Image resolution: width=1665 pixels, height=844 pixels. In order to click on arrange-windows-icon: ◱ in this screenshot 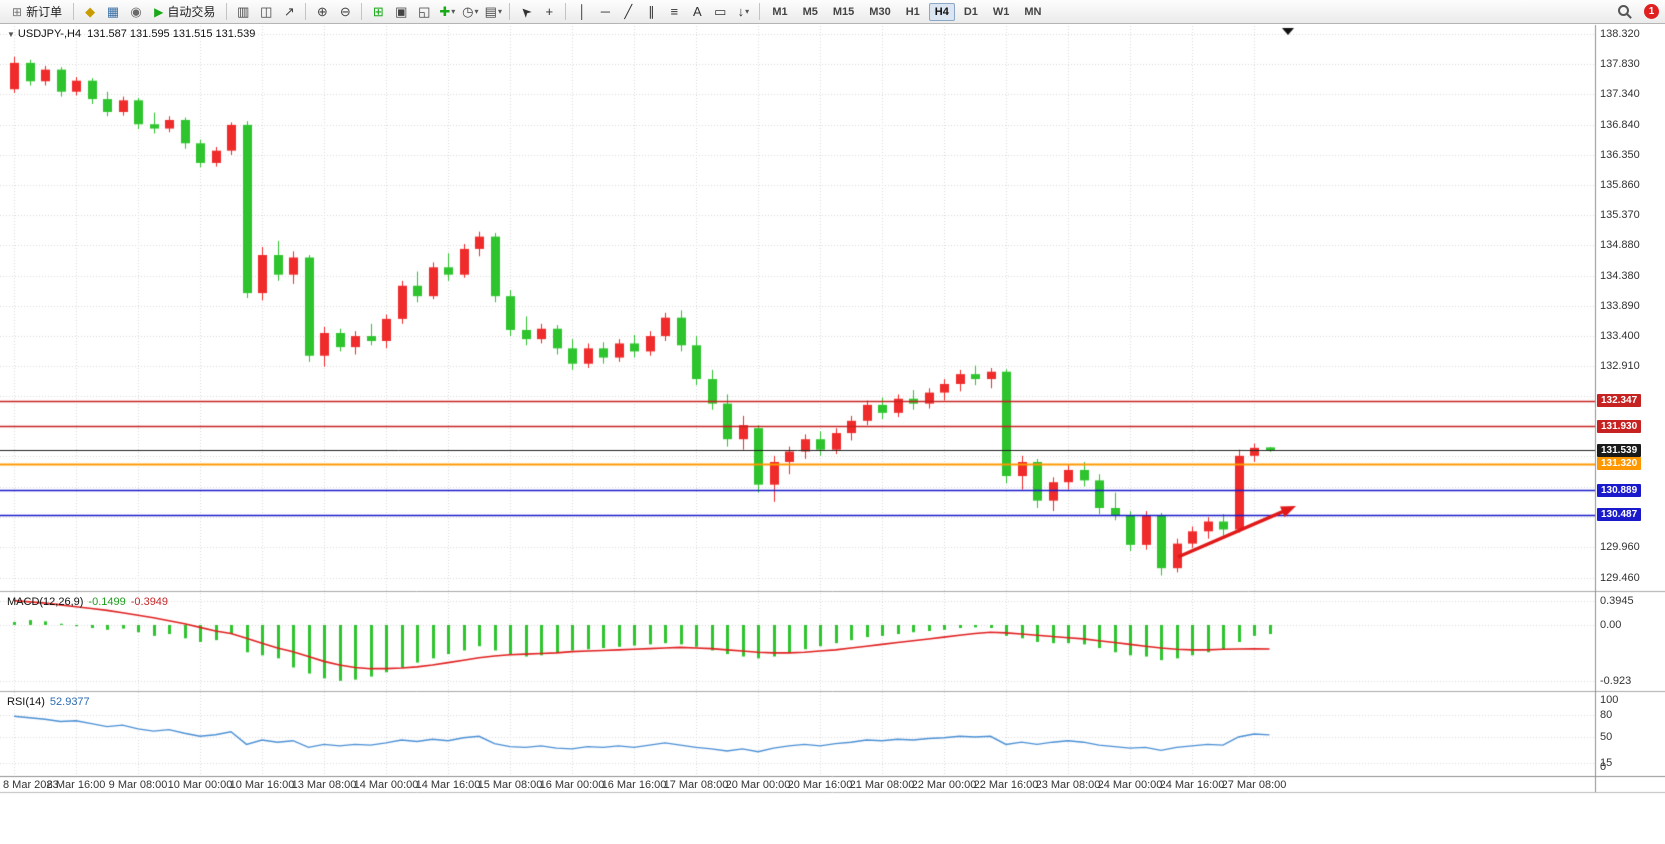, I will do `click(424, 11)`.